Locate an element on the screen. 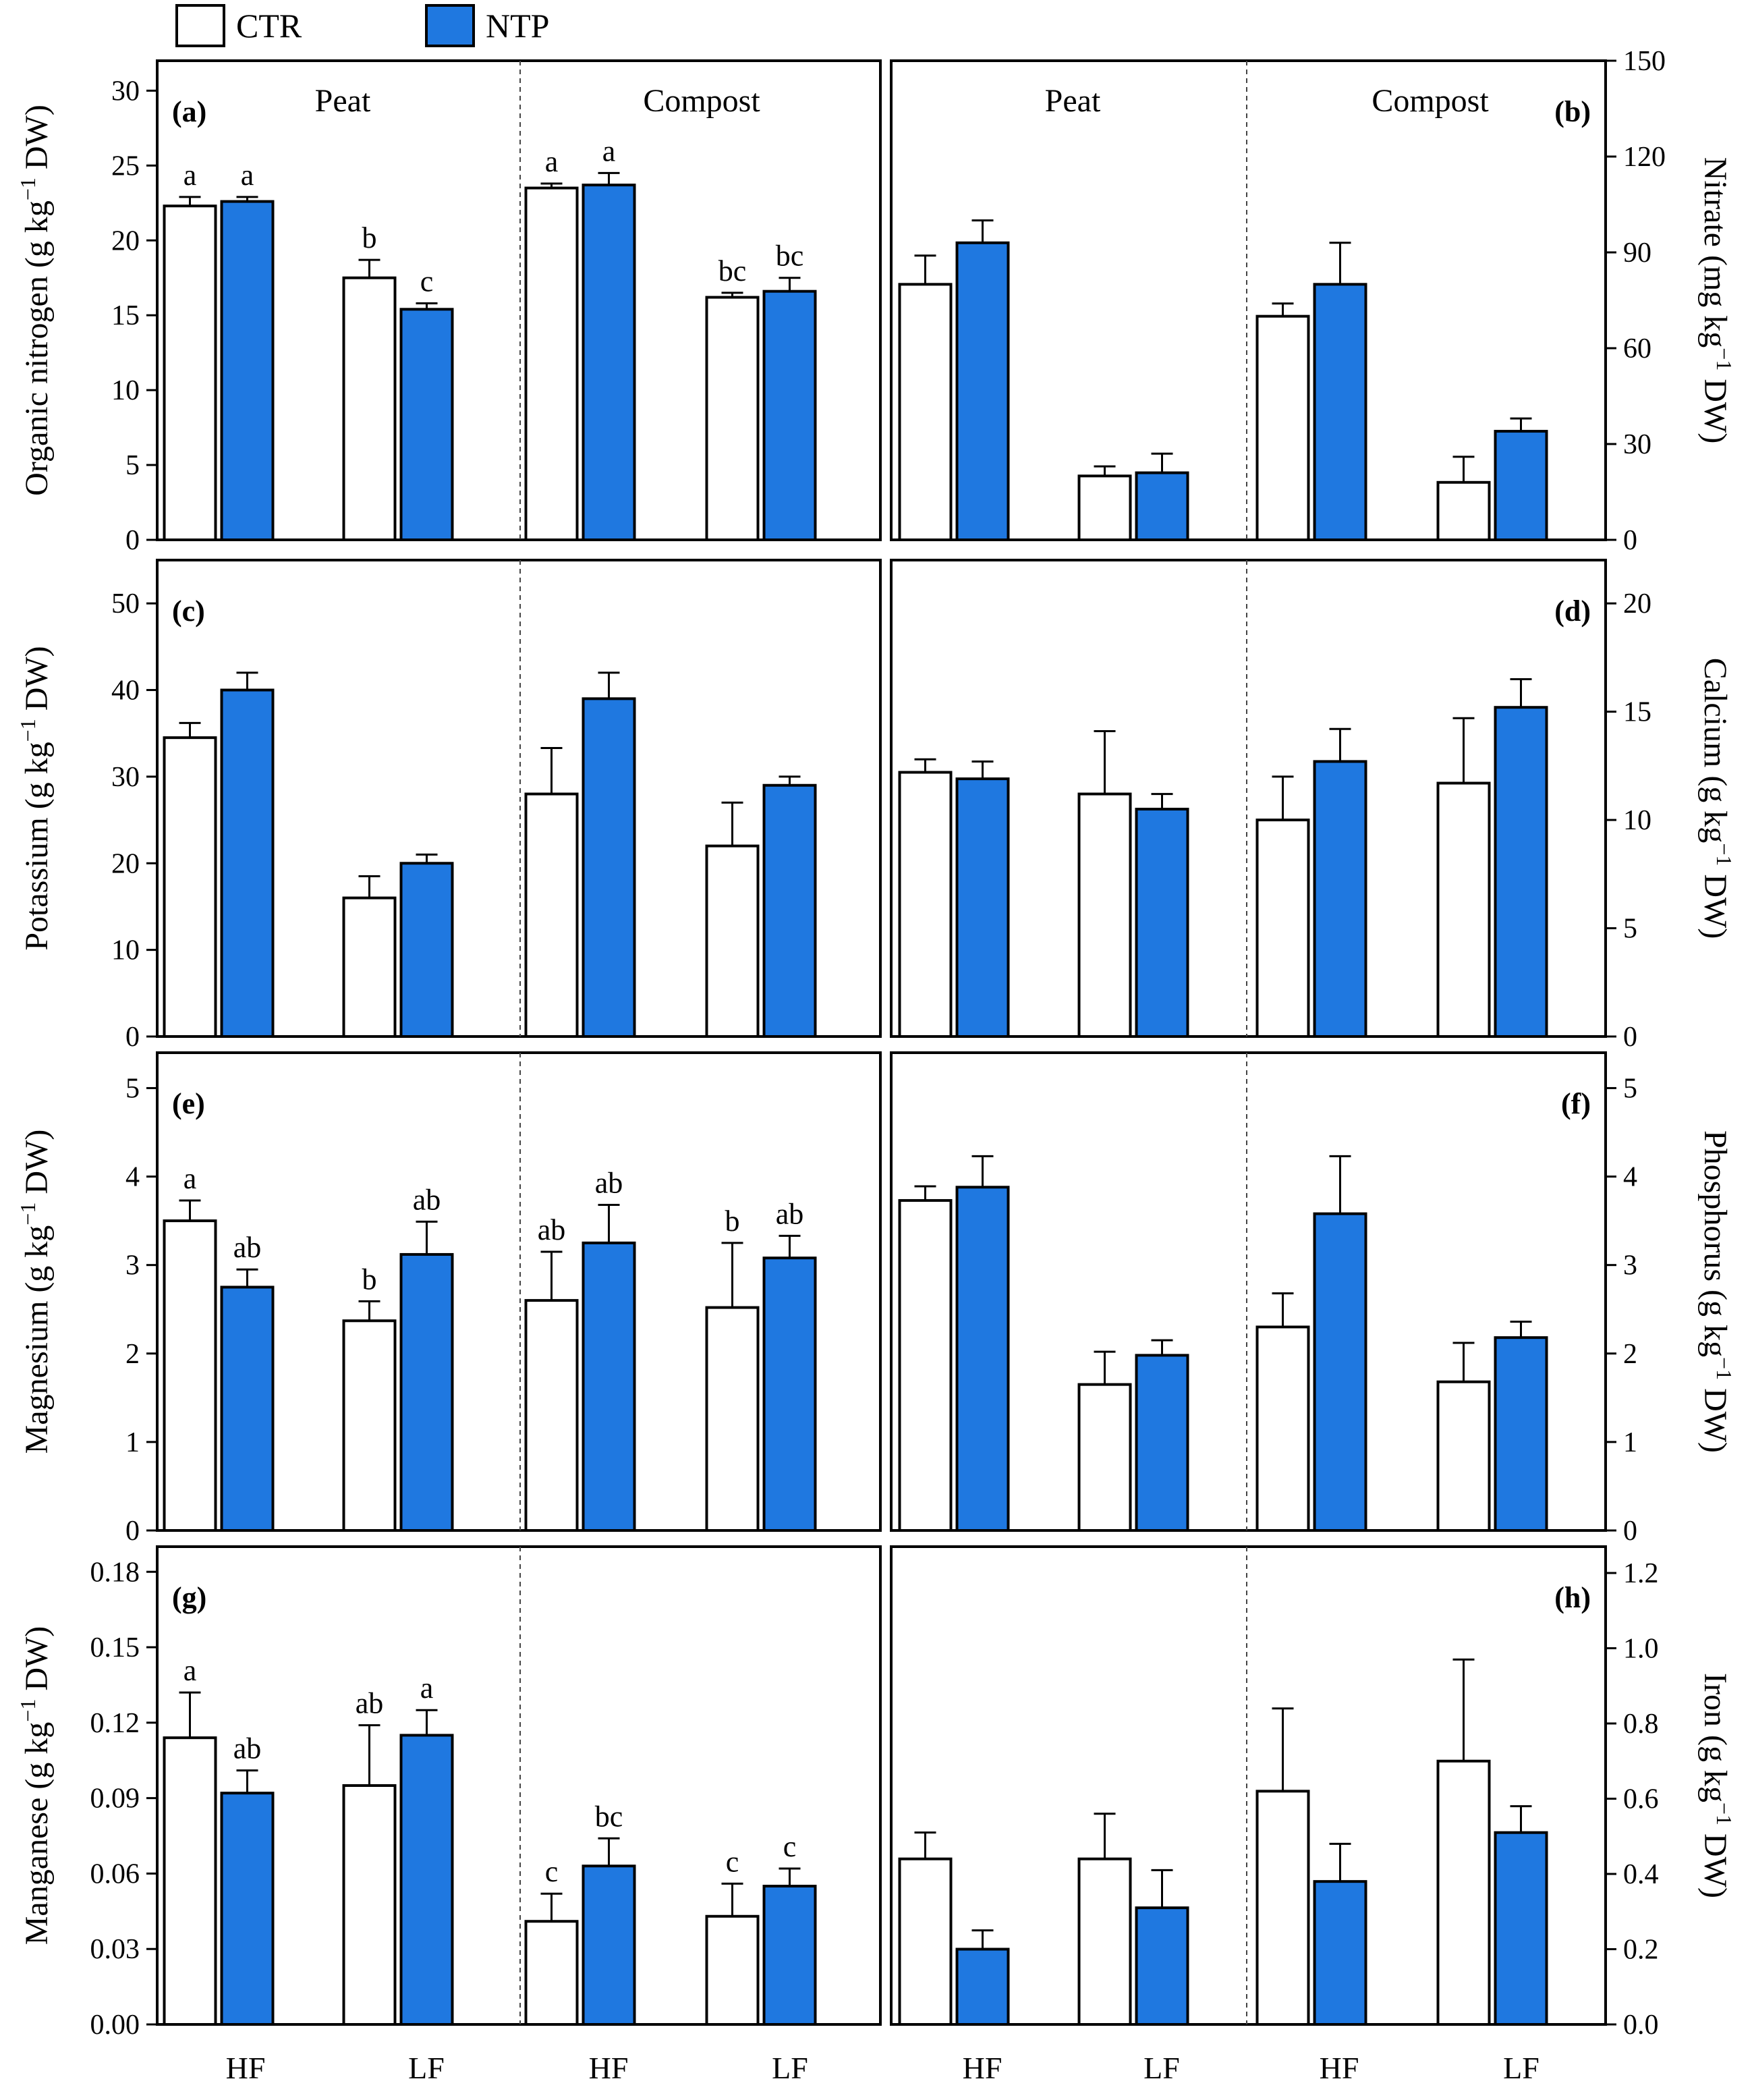 Image resolution: width=1752 pixels, height=2100 pixels. x-label-peat-hf-left: HF is located at coordinates (246, 2068).